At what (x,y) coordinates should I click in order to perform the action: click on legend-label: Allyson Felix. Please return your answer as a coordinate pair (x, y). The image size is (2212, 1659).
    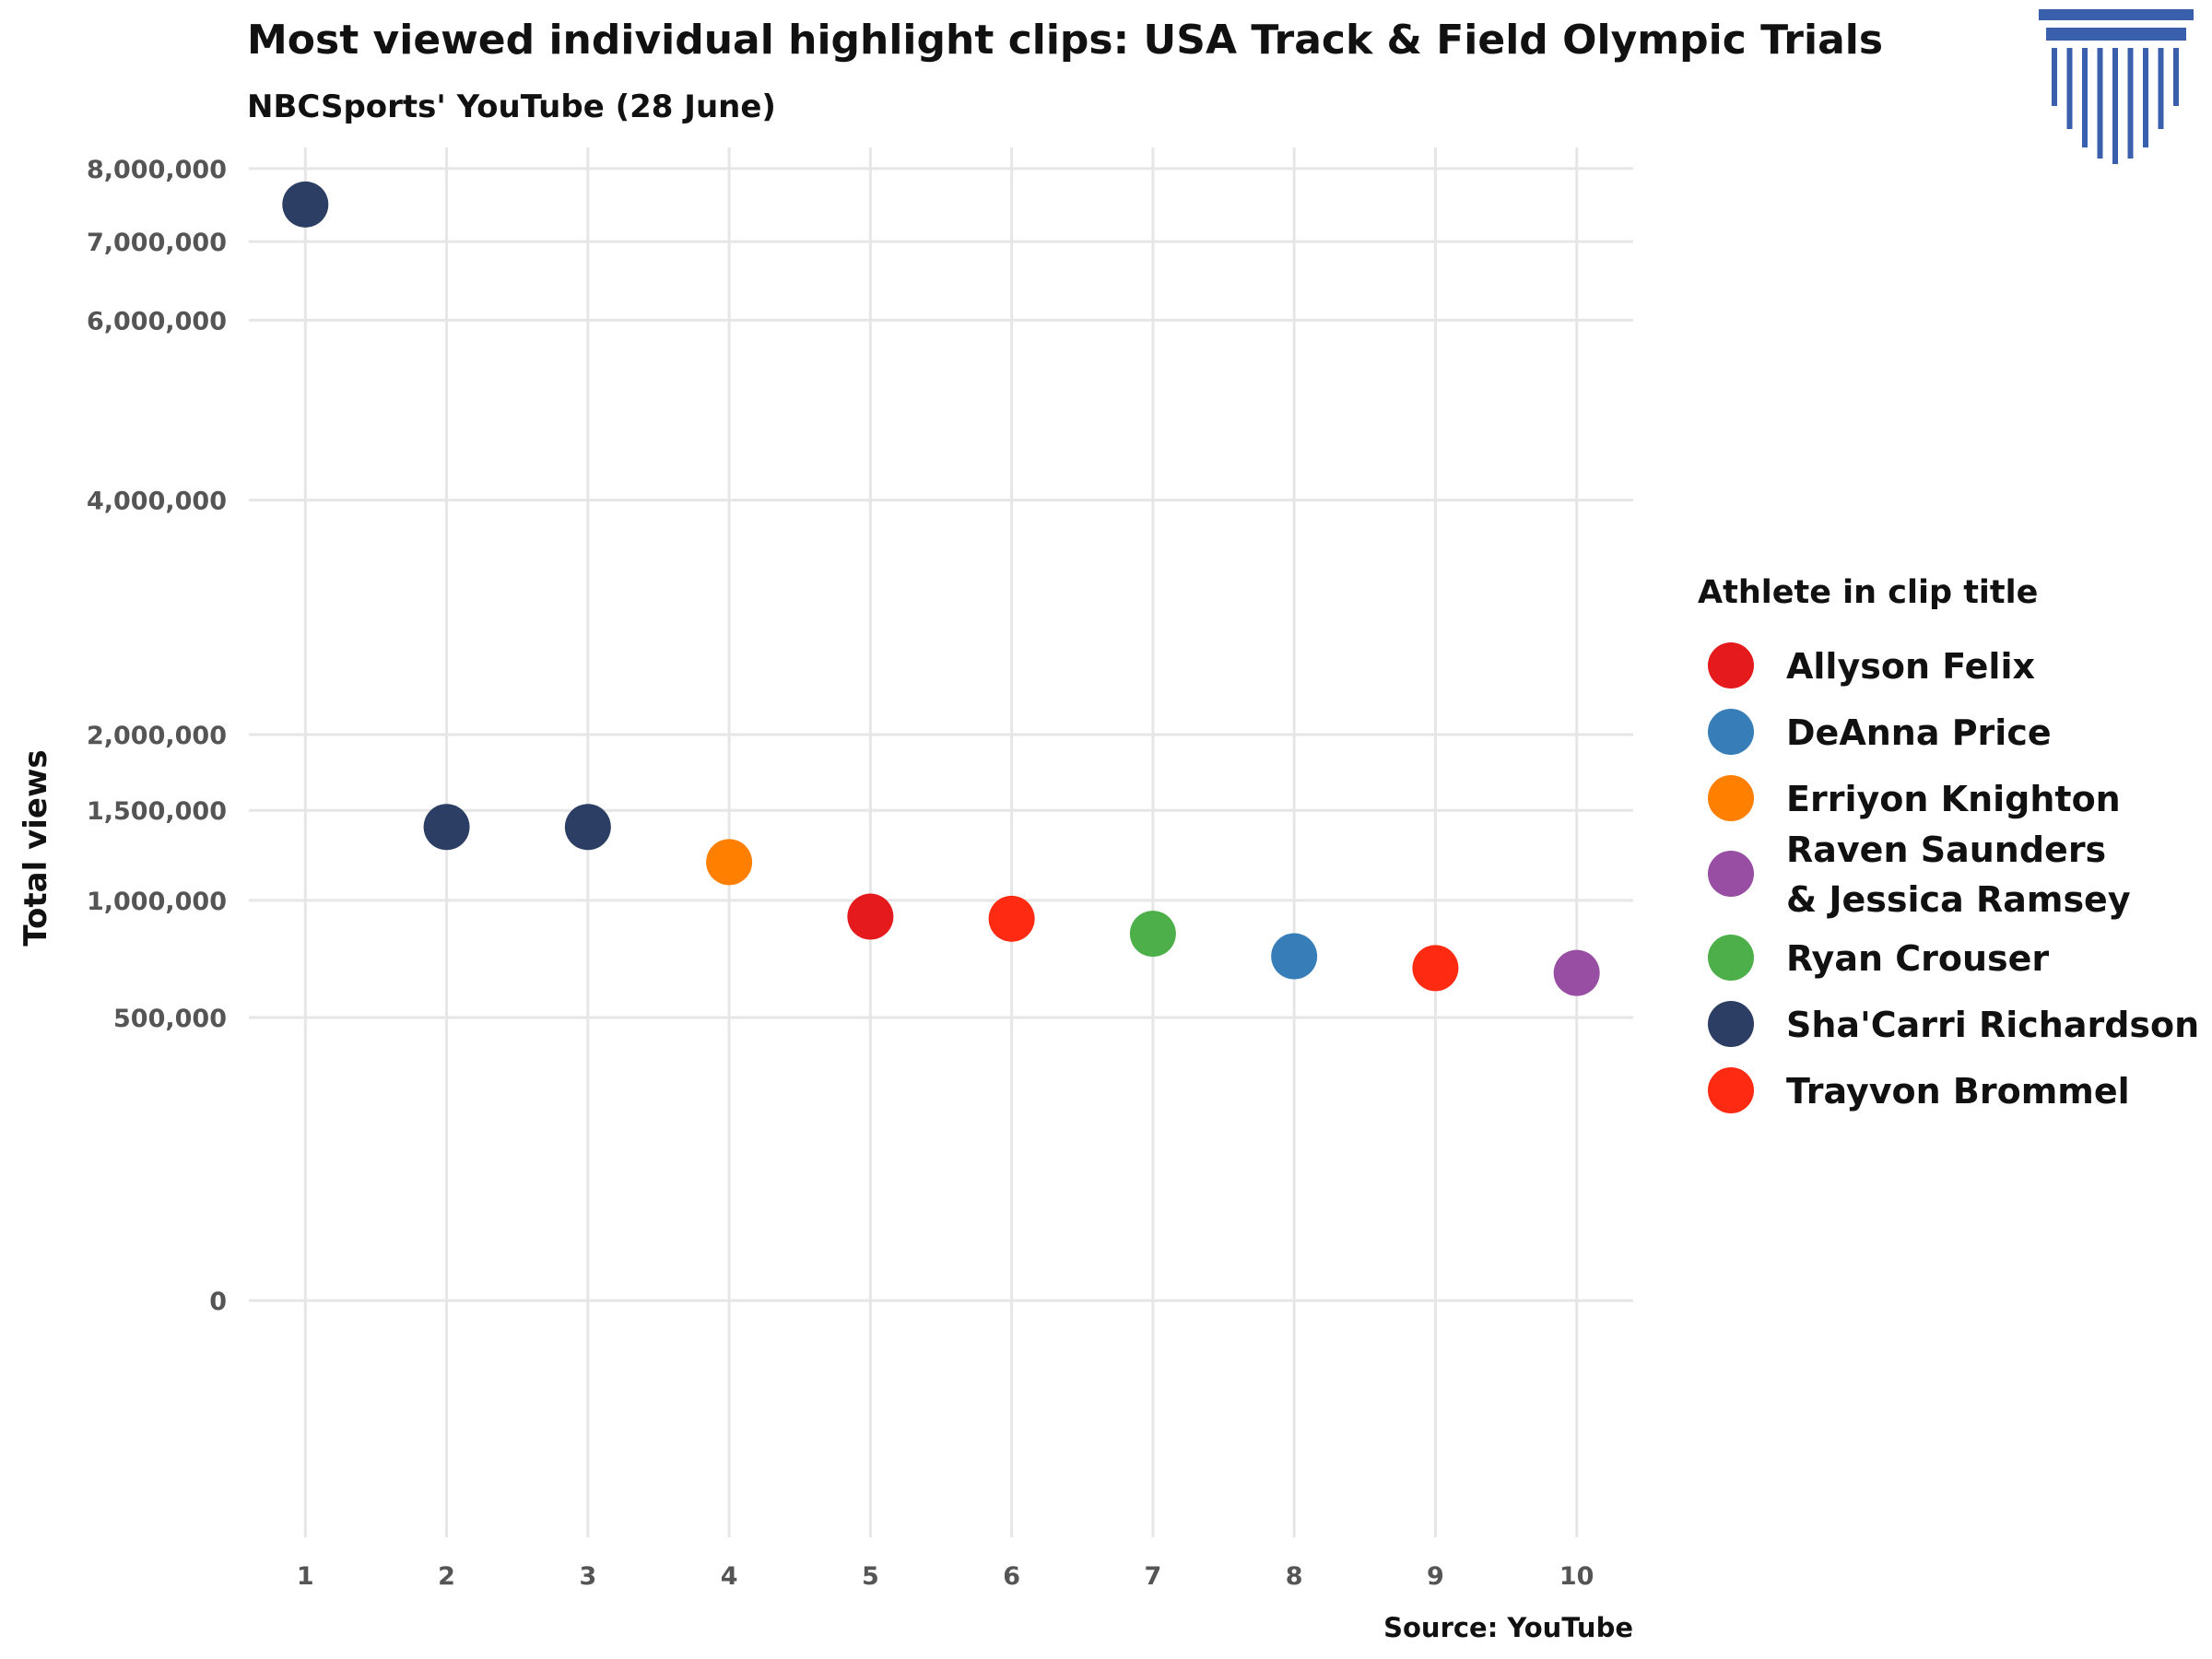
    Looking at the image, I should click on (1910, 666).